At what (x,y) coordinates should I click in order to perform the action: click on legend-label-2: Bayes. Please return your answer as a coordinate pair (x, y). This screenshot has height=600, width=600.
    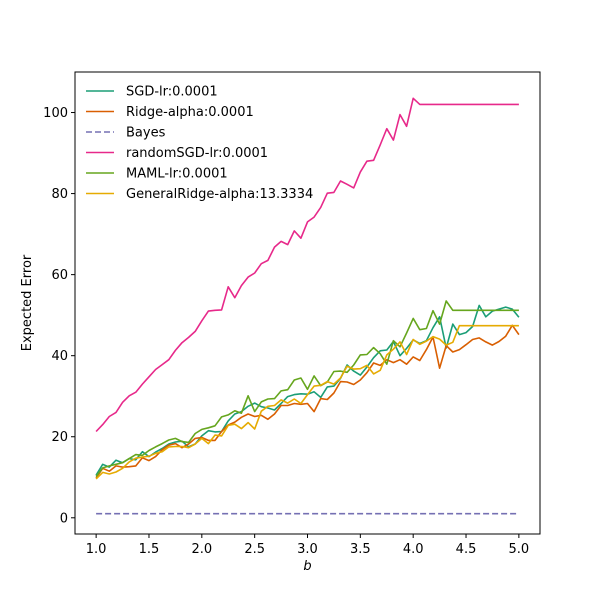
    Looking at the image, I should click on (146, 133).